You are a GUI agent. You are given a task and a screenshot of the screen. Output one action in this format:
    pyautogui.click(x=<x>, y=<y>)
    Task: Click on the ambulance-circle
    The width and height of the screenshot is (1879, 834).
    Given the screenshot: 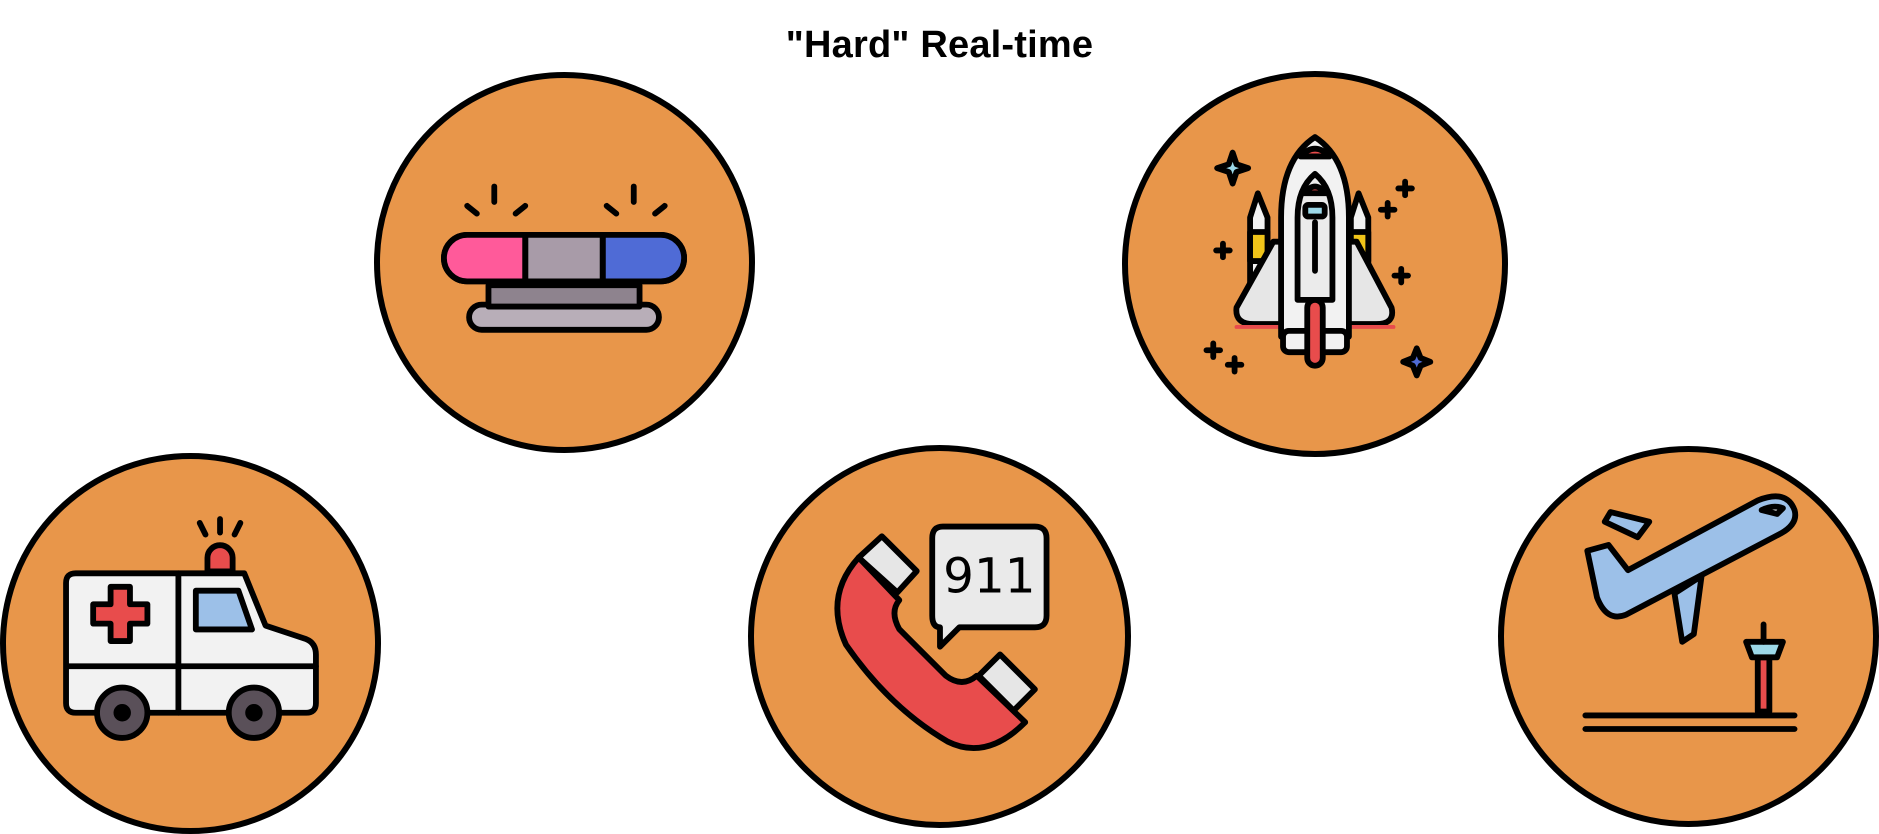 What is the action you would take?
    pyautogui.click(x=190, y=643)
    